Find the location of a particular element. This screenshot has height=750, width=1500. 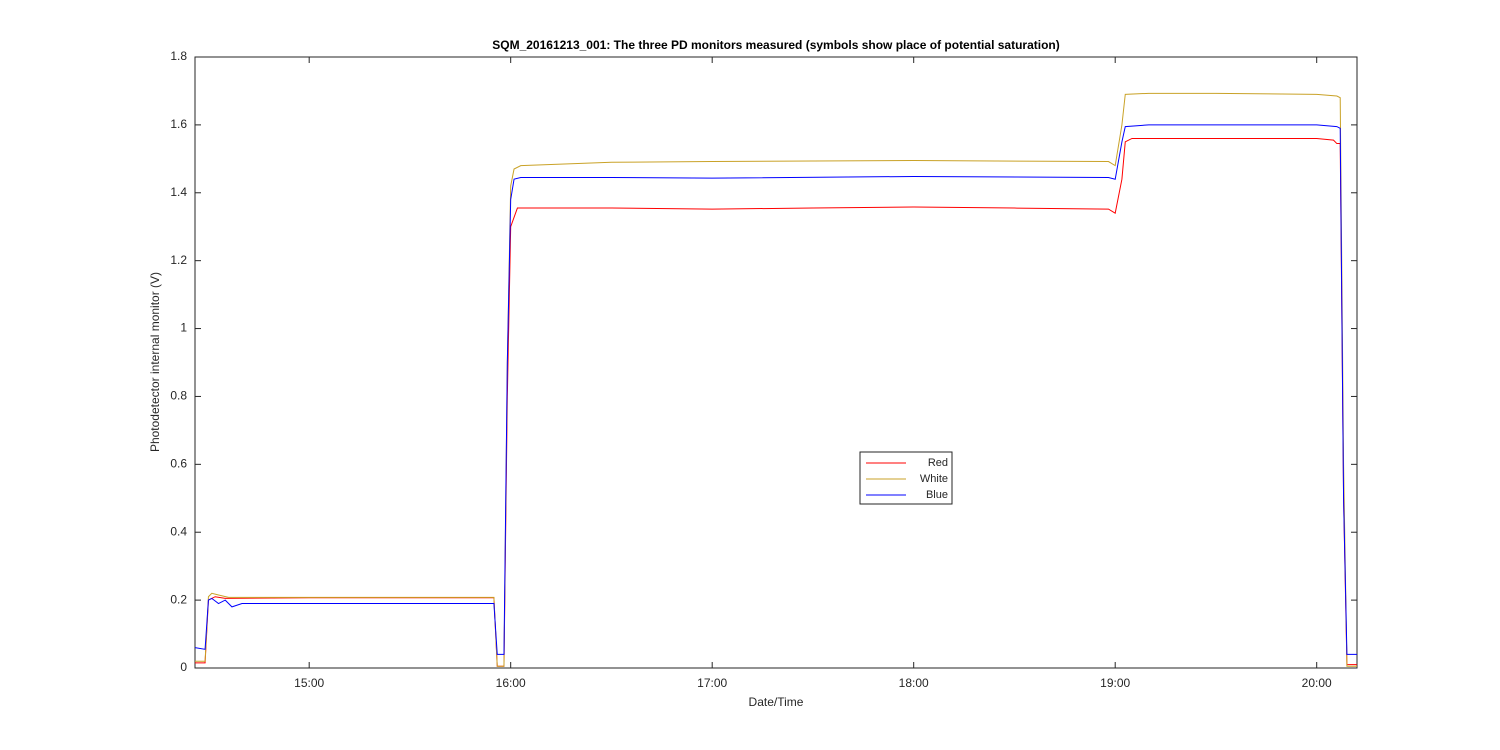

x-tick-label: 20:00 is located at coordinates (1317, 683).